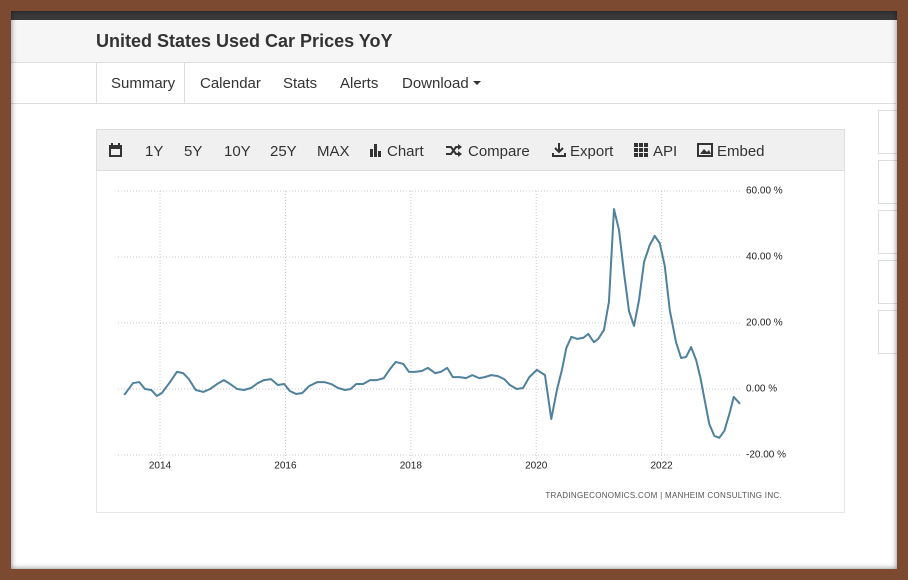 Image resolution: width=908 pixels, height=580 pixels. Describe the element at coordinates (285, 466) in the screenshot. I see `x-tick-label: 2016` at that location.